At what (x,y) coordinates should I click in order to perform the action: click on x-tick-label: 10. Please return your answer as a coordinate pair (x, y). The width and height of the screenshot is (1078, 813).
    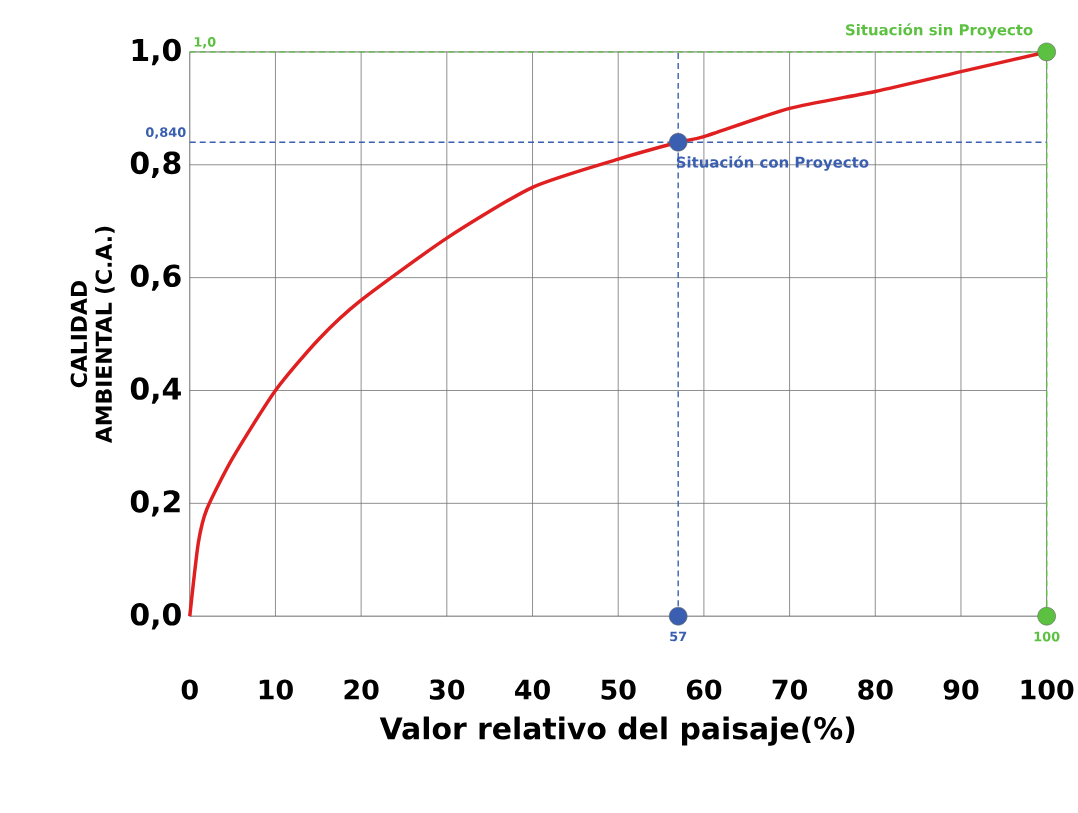
    Looking at the image, I should click on (276, 689).